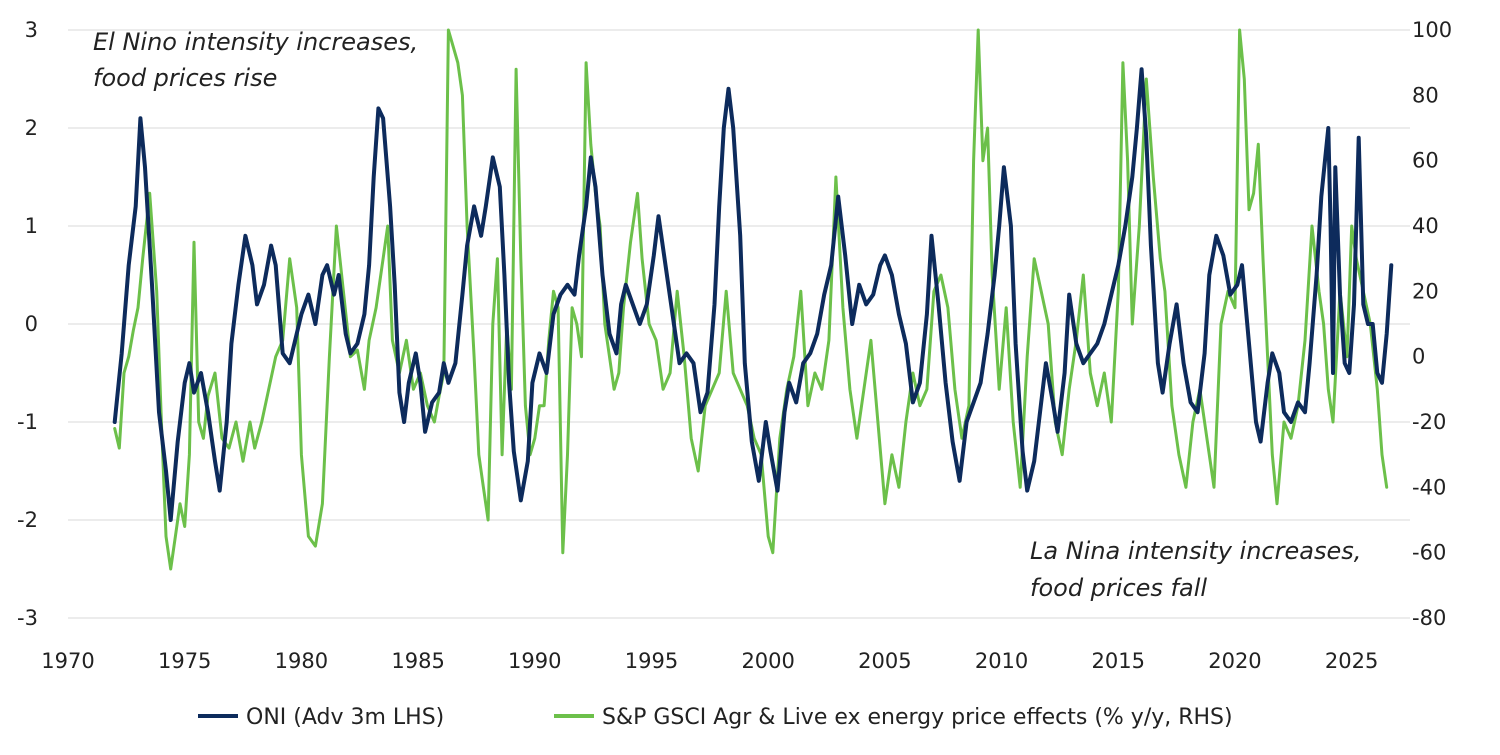 This screenshot has height=755, width=1500. Describe the element at coordinates (1429, 422) in the screenshot. I see `y-right-tick-label: -20` at that location.